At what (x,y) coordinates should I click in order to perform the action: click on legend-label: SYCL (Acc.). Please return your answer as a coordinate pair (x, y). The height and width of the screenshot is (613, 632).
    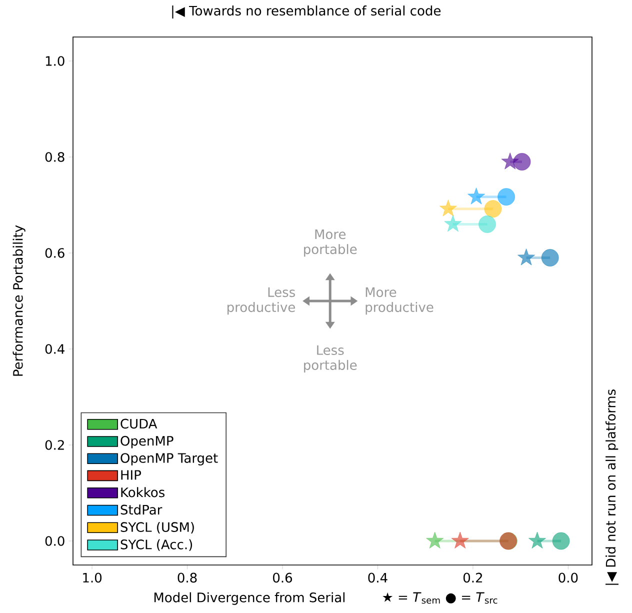
    Looking at the image, I should click on (156, 545).